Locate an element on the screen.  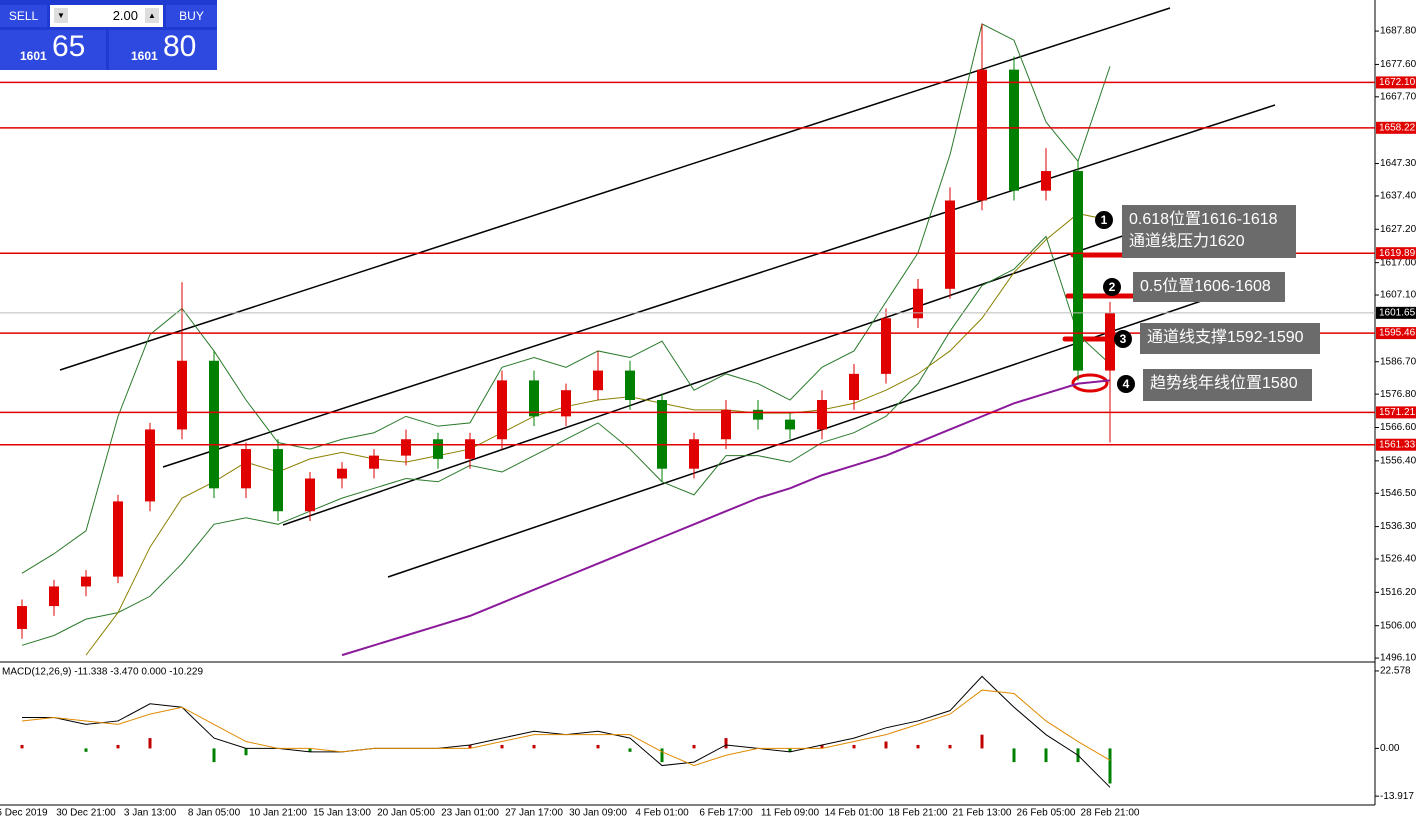
y-tick-label: 1627.20 is located at coordinates (1398, 229).